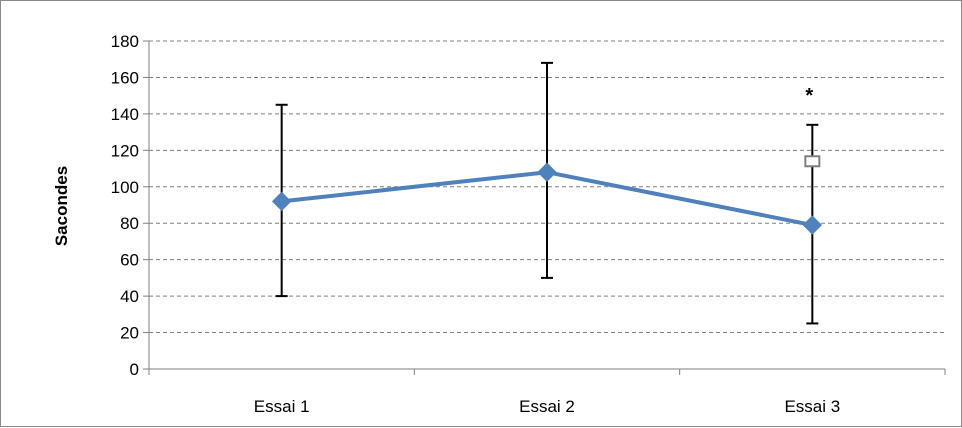  Describe the element at coordinates (812, 161) in the screenshot. I see `extra-point-square` at that location.